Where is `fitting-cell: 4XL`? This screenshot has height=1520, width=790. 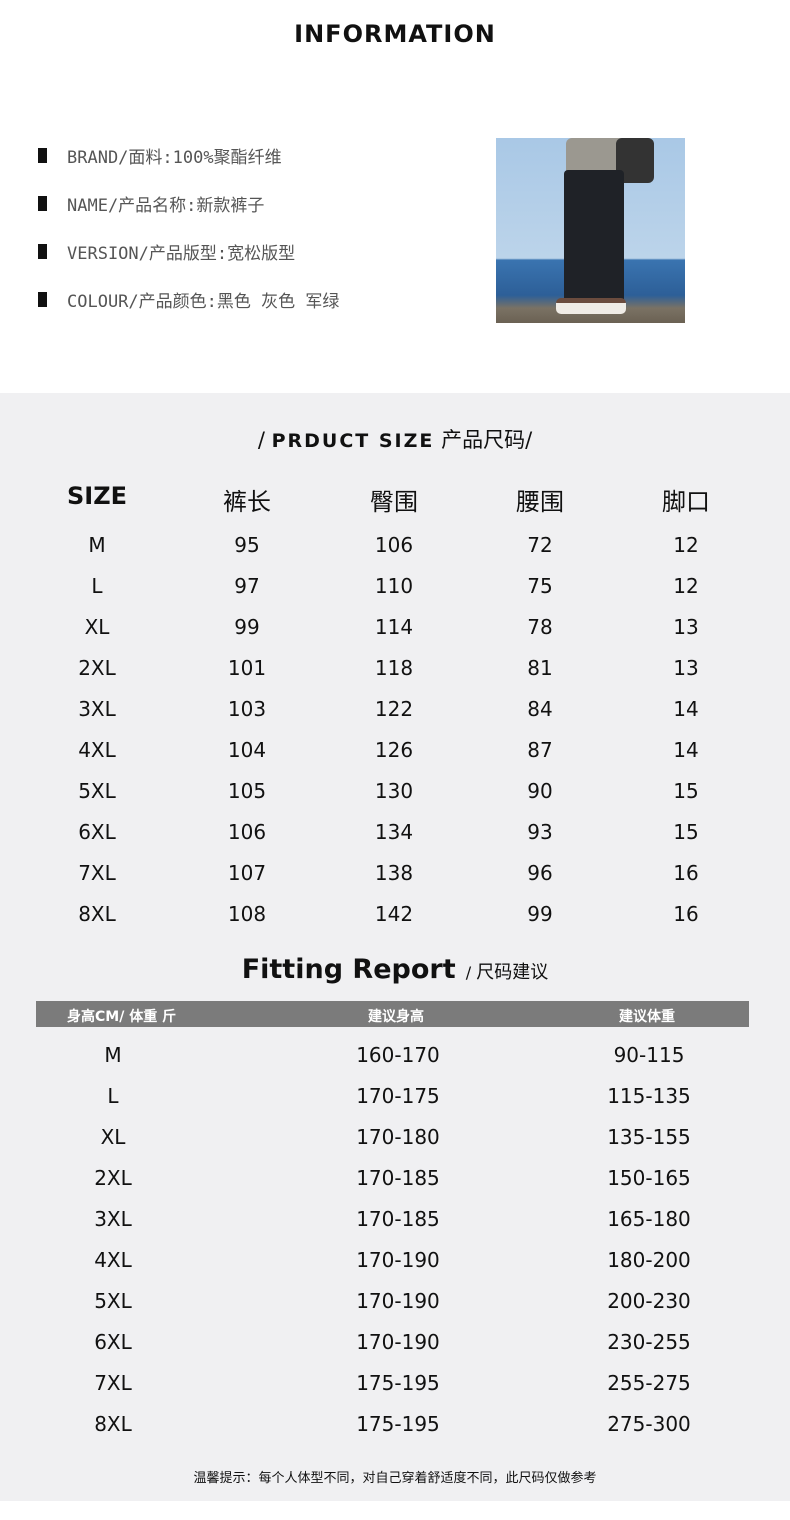 fitting-cell: 4XL is located at coordinates (113, 1260).